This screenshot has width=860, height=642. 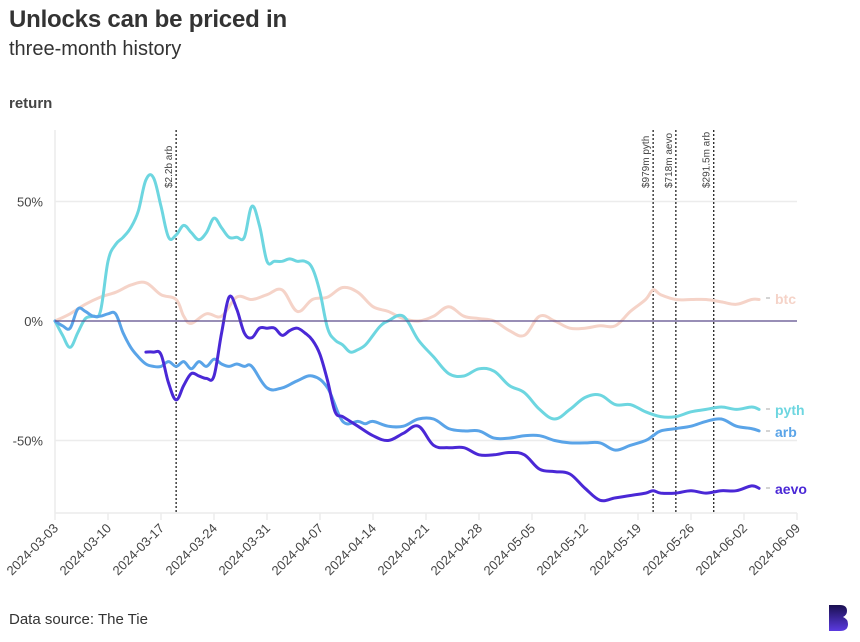 I want to click on legend-label-aevo: aevo, so click(x=791, y=489).